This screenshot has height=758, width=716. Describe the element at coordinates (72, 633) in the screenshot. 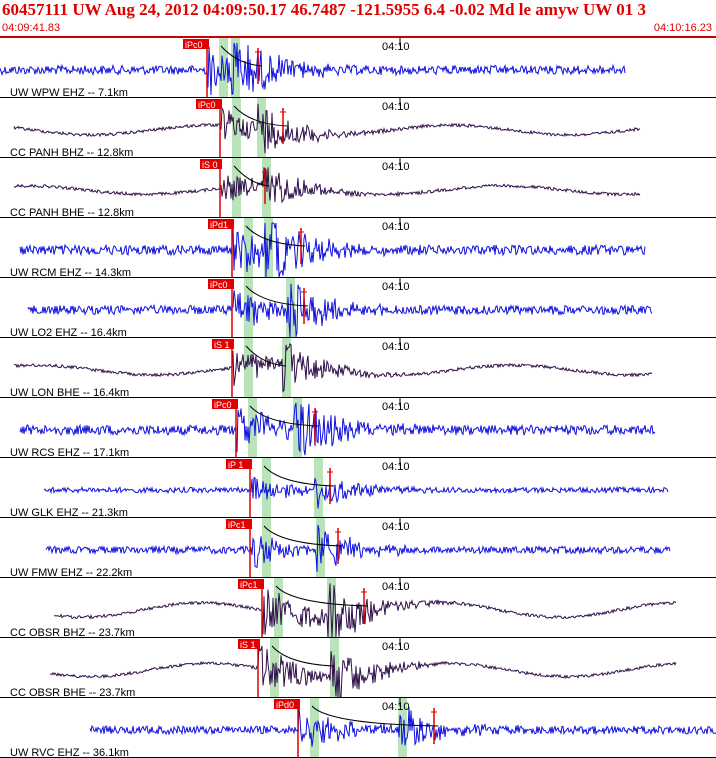

I see `station-label: CC OBSR BHZ -- 23.7km` at that location.